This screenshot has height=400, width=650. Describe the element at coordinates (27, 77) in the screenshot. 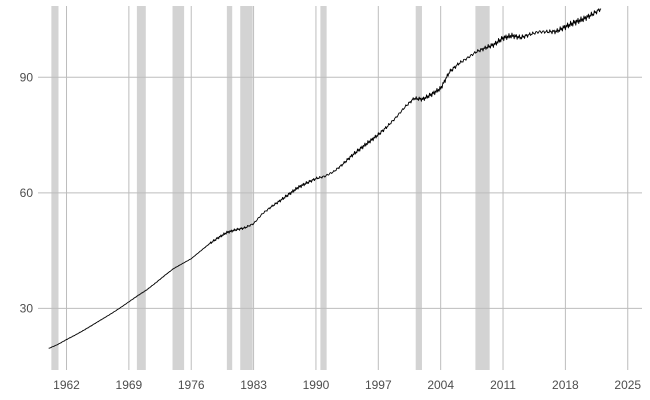

I see `y-tick-label-90: 90` at that location.